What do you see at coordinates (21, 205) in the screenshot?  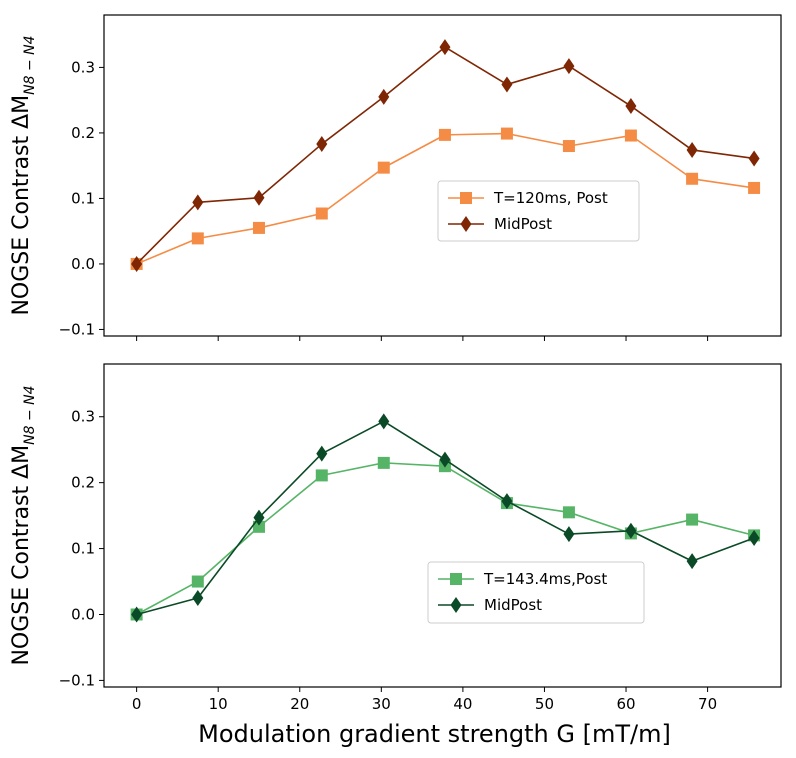 I see `top-ylabel-main: NOGSE Contrast ΔM` at bounding box center [21, 205].